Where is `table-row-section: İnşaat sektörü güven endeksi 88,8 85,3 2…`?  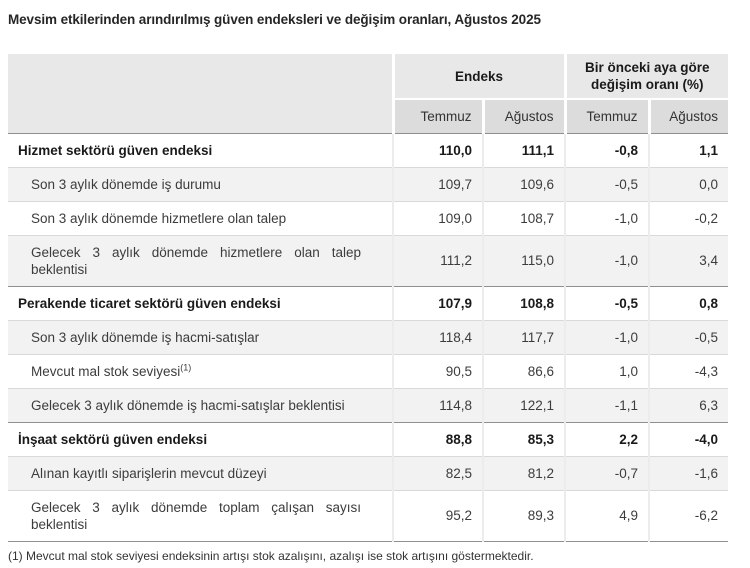 table-row-section: İnşaat sektörü güven endeksi 88,8 85,3 2… is located at coordinates (368, 438).